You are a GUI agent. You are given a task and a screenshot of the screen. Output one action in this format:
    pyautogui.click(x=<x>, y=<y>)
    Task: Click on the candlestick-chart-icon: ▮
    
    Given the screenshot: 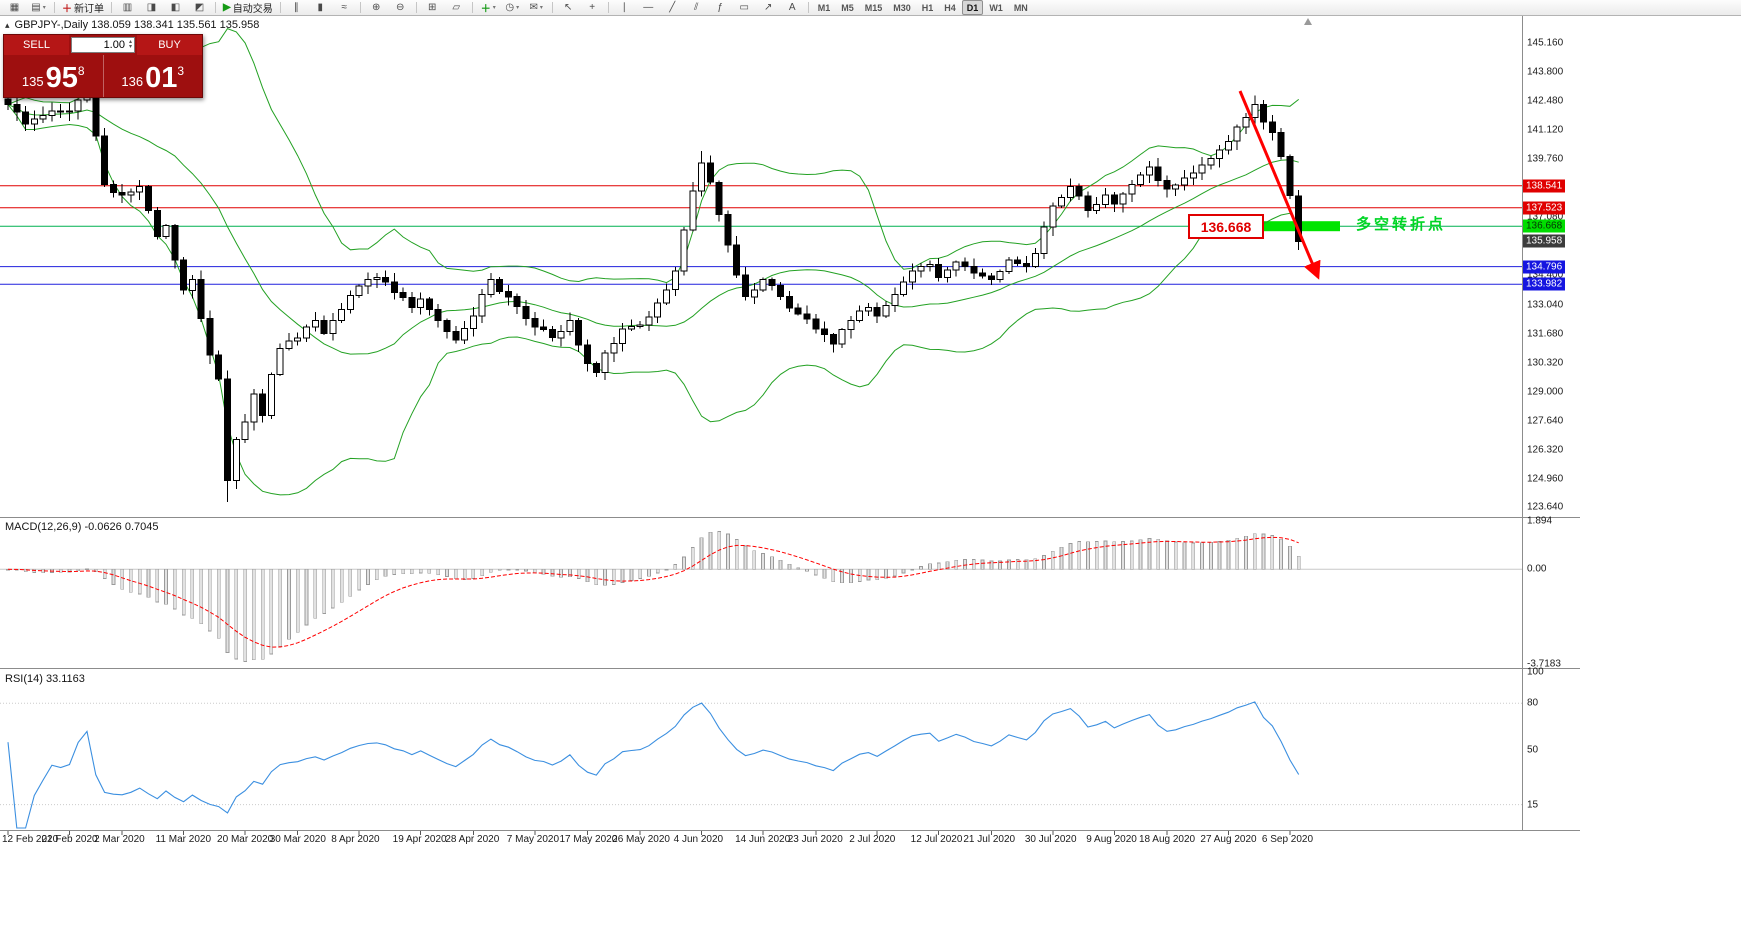 What is the action you would take?
    pyautogui.click(x=320, y=7)
    